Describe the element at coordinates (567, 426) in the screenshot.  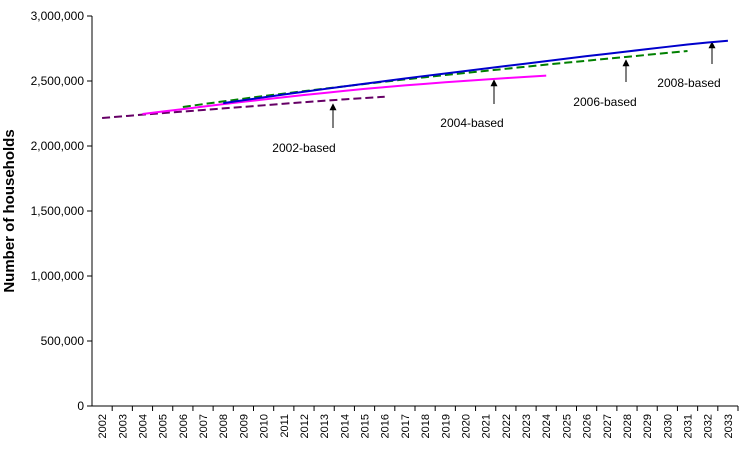
I see `x-tick-label: 2025` at that location.